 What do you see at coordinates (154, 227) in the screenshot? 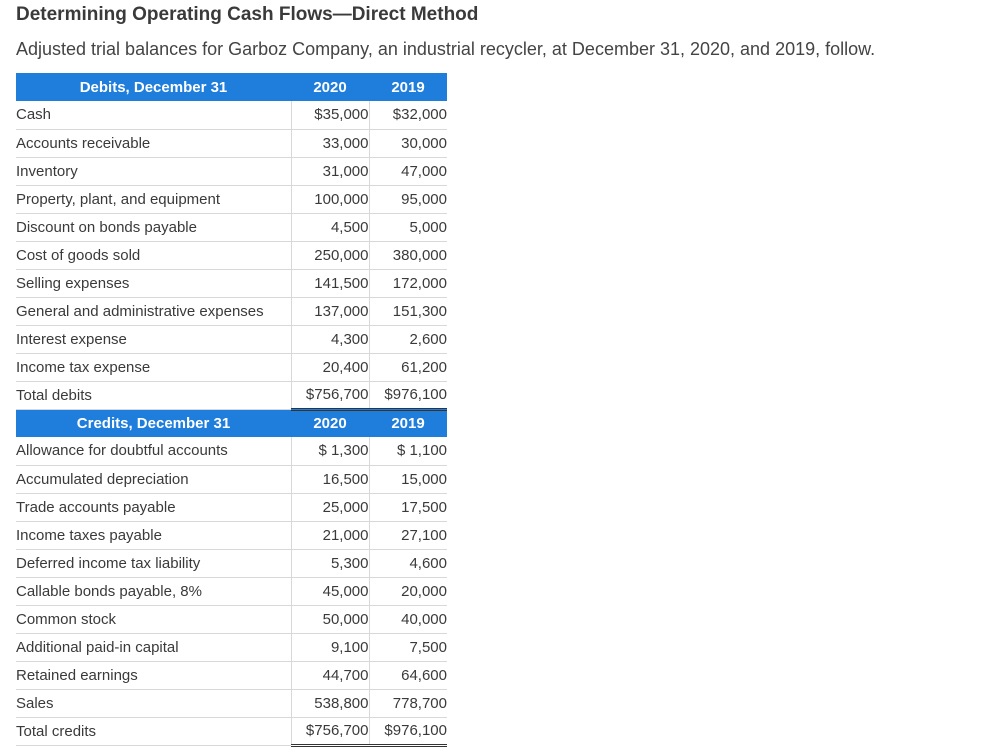
I see `row-label: Discount on bonds payable` at bounding box center [154, 227].